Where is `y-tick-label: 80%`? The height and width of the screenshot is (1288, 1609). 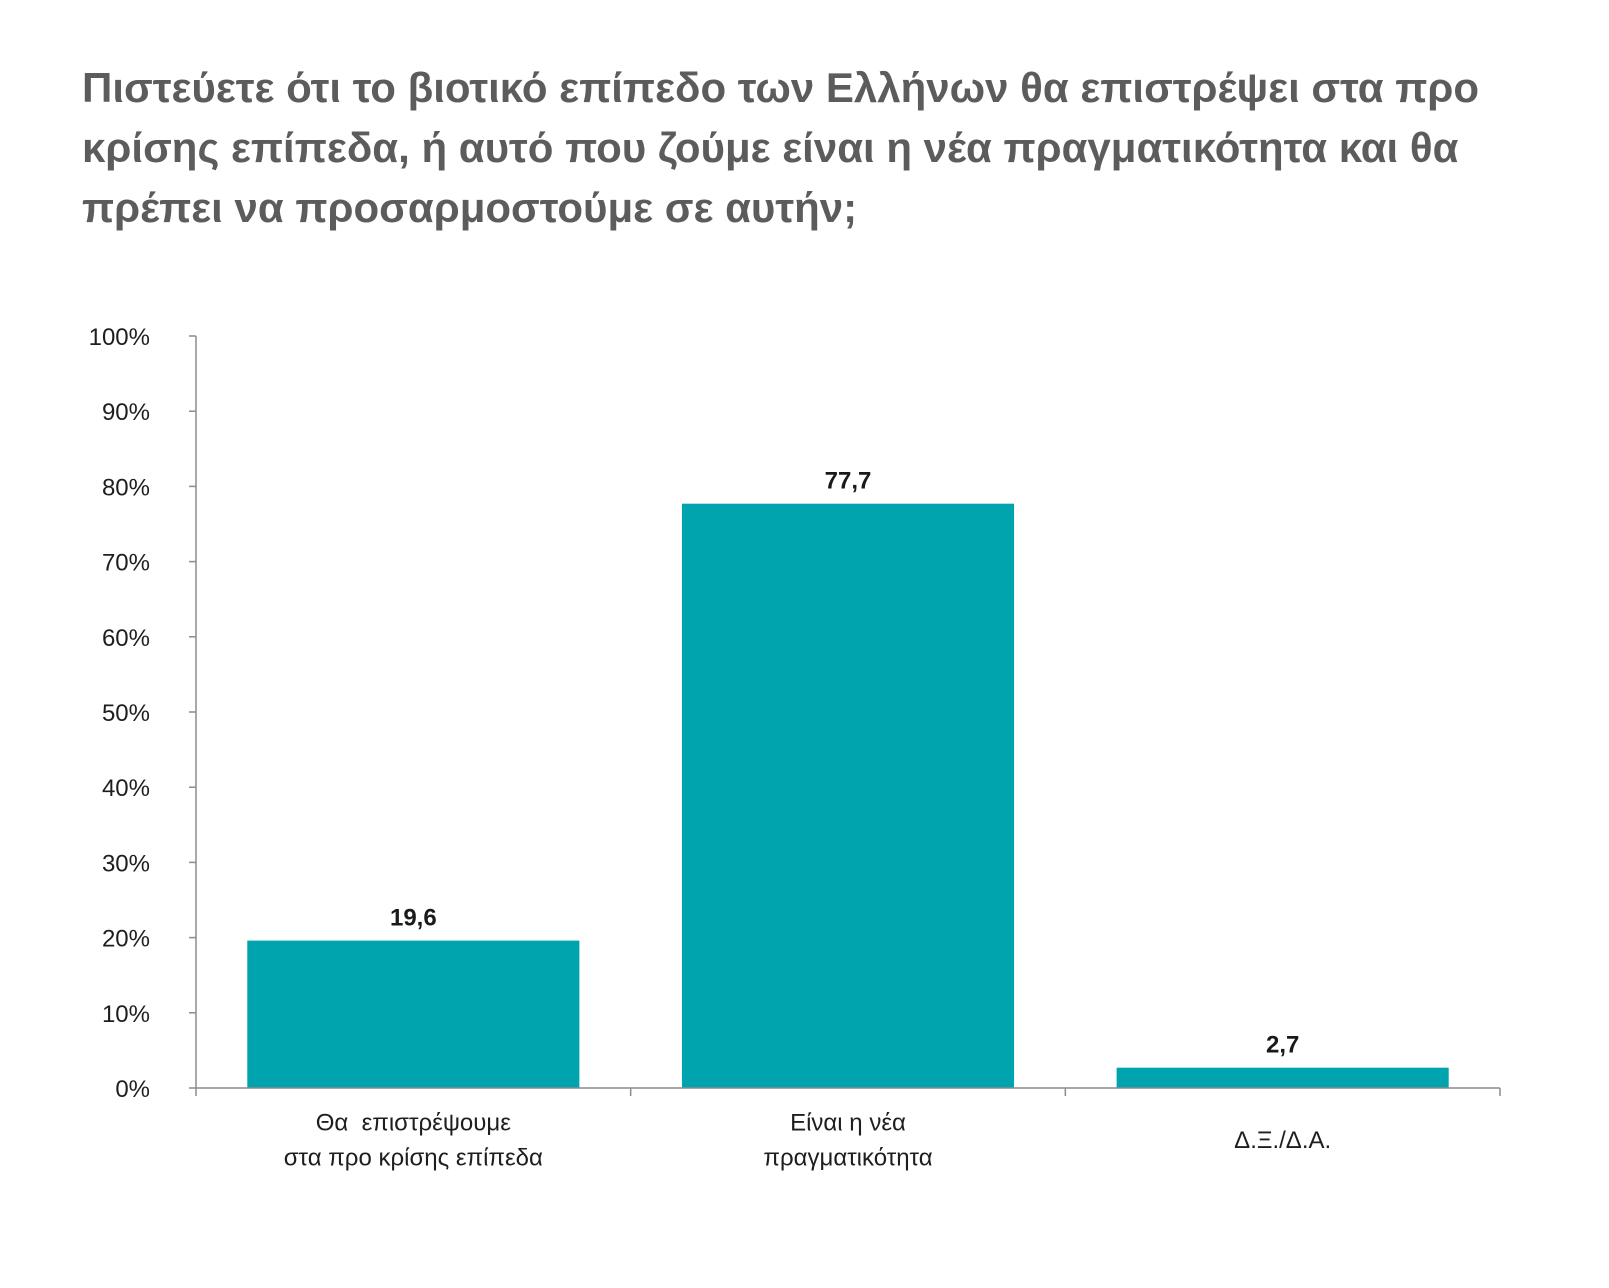
y-tick-label: 80% is located at coordinates (126, 487).